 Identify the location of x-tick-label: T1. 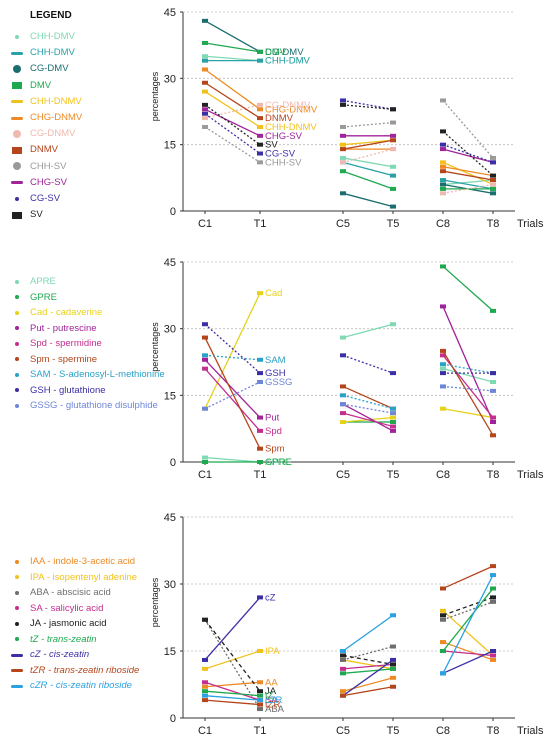
(260, 224).